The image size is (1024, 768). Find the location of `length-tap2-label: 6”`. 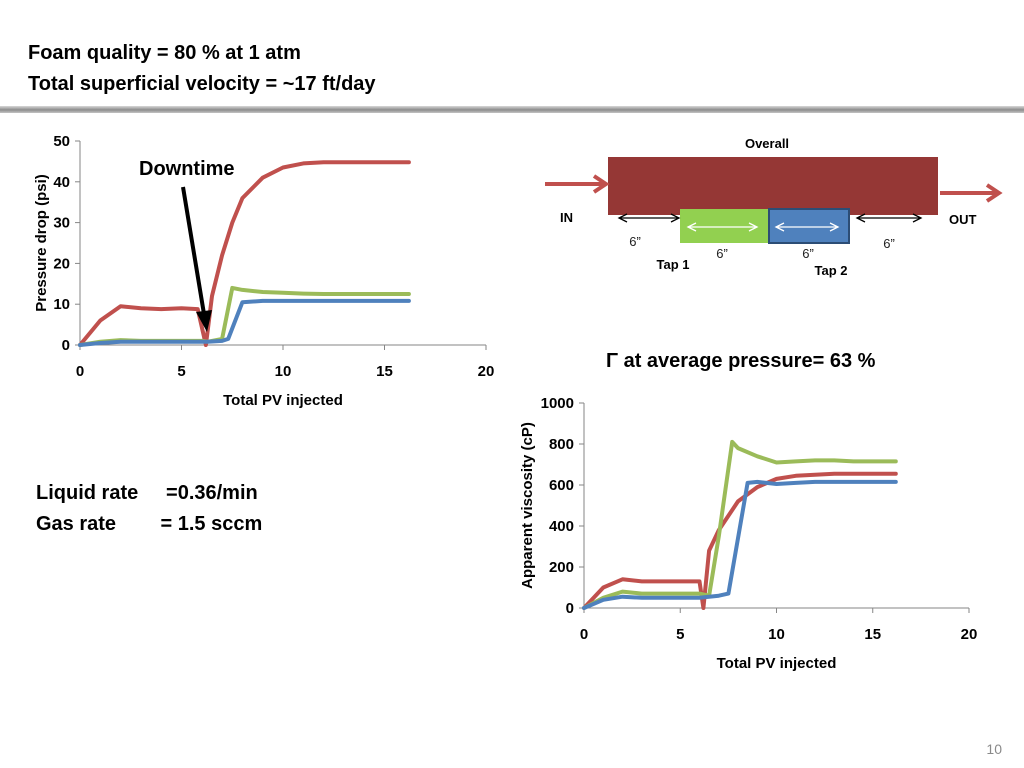

length-tap2-label: 6” is located at coordinates (808, 253).